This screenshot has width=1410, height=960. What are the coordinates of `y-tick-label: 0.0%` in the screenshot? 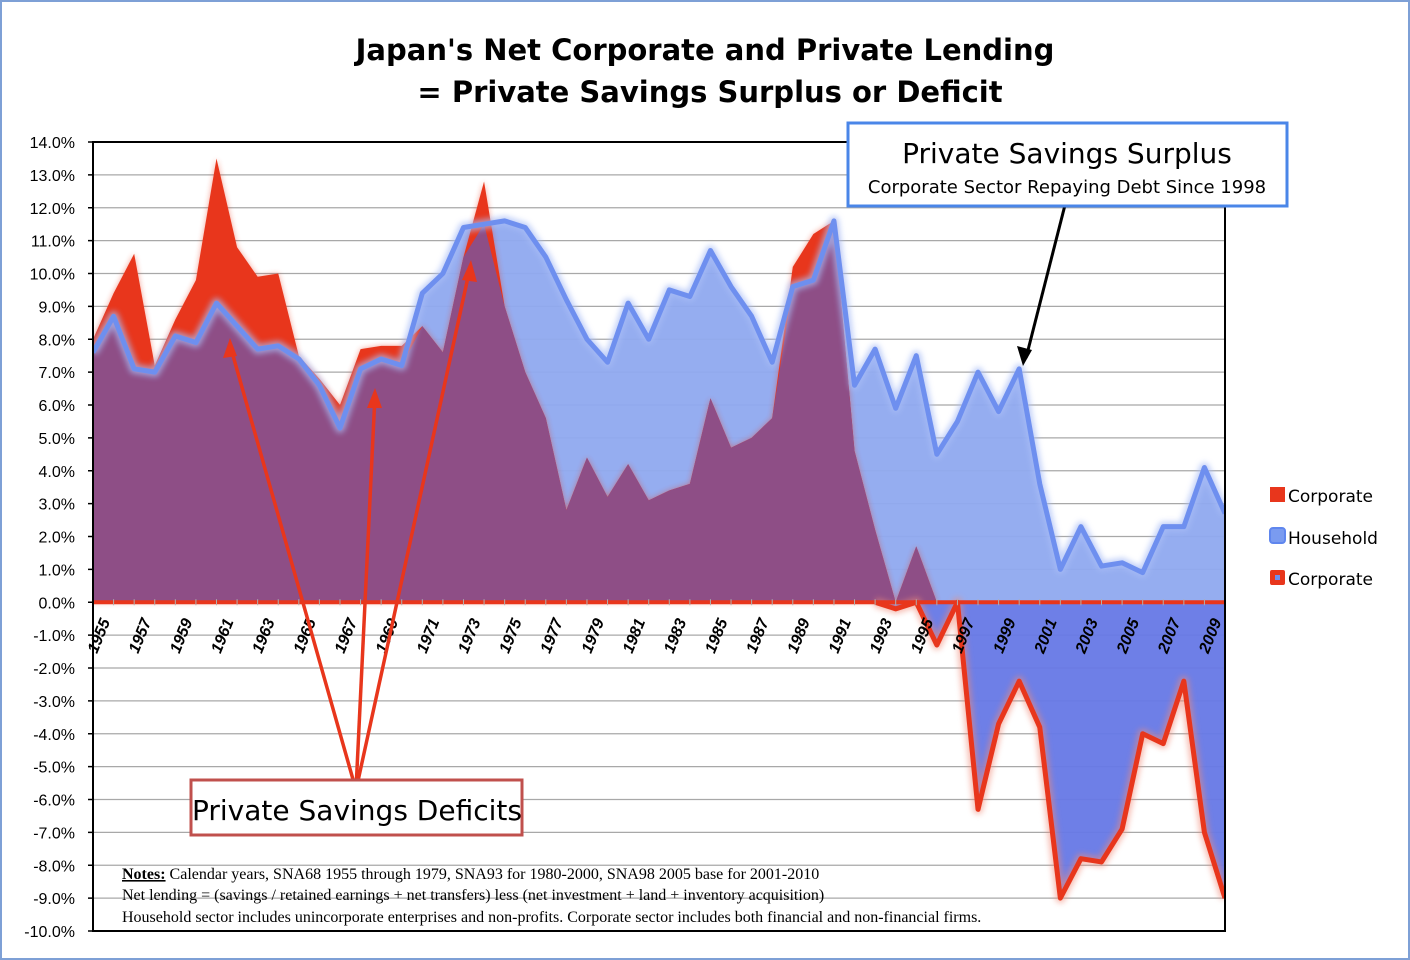 It's located at (57, 603).